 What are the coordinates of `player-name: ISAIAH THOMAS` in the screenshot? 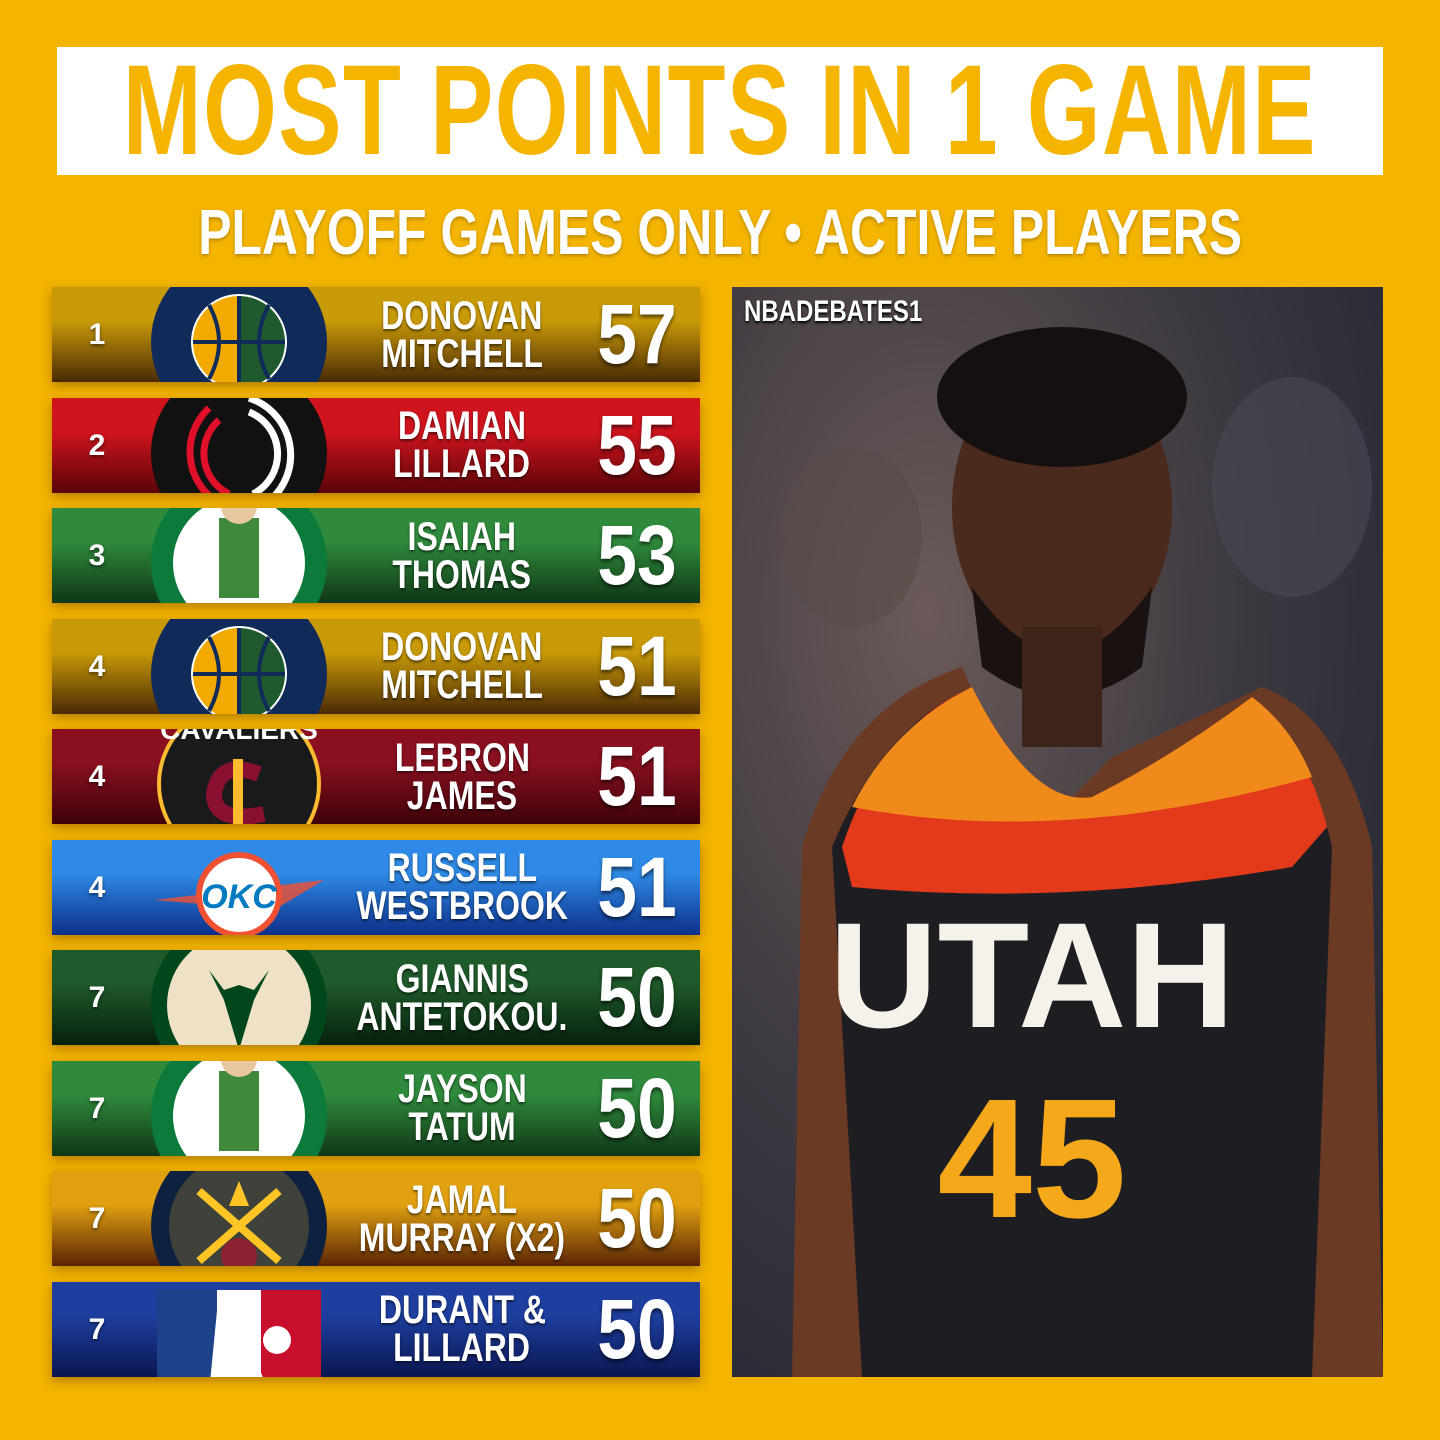 It's located at (462, 555).